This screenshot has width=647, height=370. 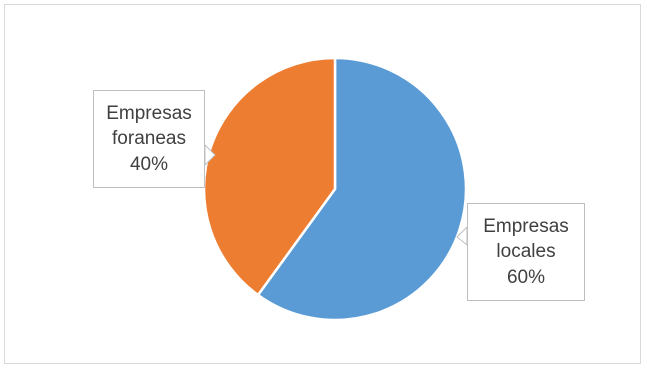 I want to click on data-label-percent: 40%, so click(x=149, y=164).